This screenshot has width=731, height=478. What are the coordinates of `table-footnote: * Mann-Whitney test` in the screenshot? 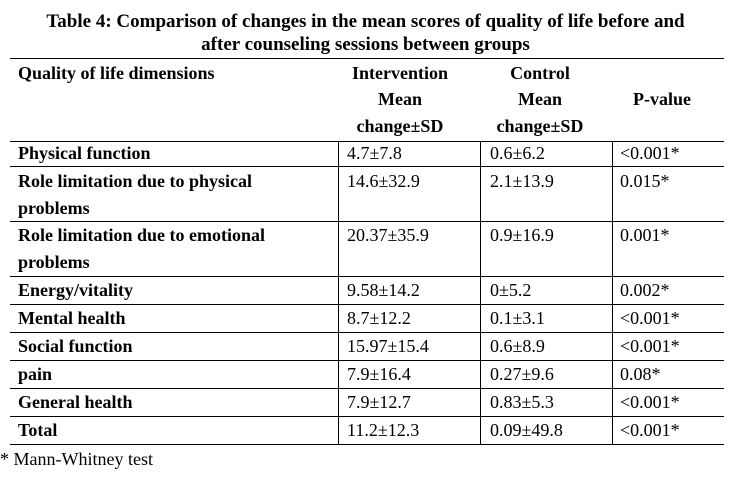 It's located at (76, 459).